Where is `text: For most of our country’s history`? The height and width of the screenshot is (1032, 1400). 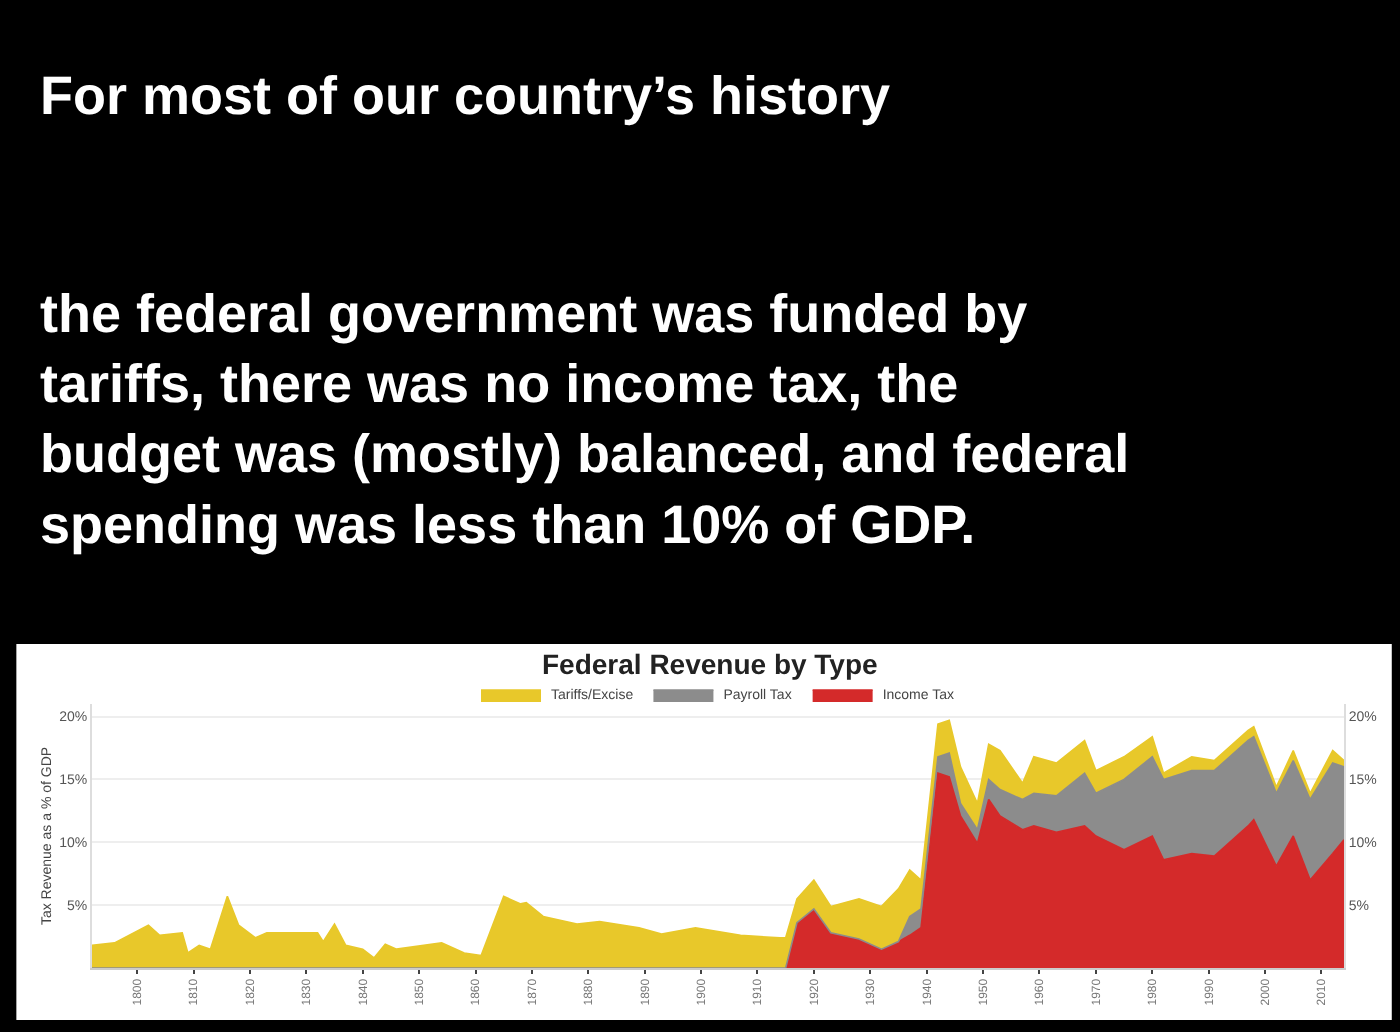
text: For most of our country’s history is located at coordinates (465, 96).